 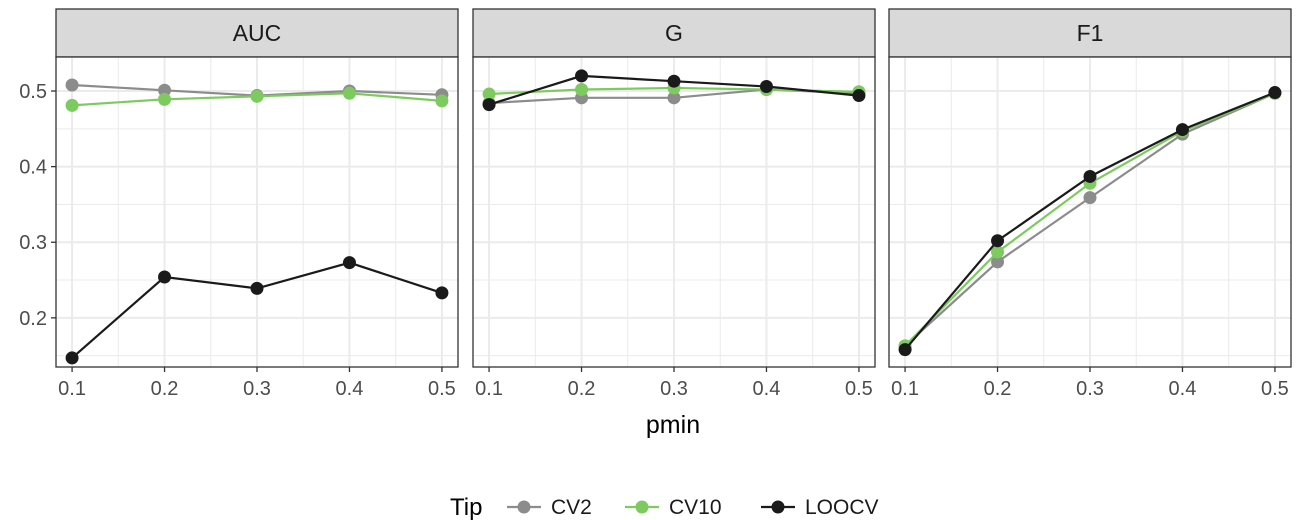 What do you see at coordinates (33, 168) in the screenshot?
I see `y-tick-label: 0.4` at bounding box center [33, 168].